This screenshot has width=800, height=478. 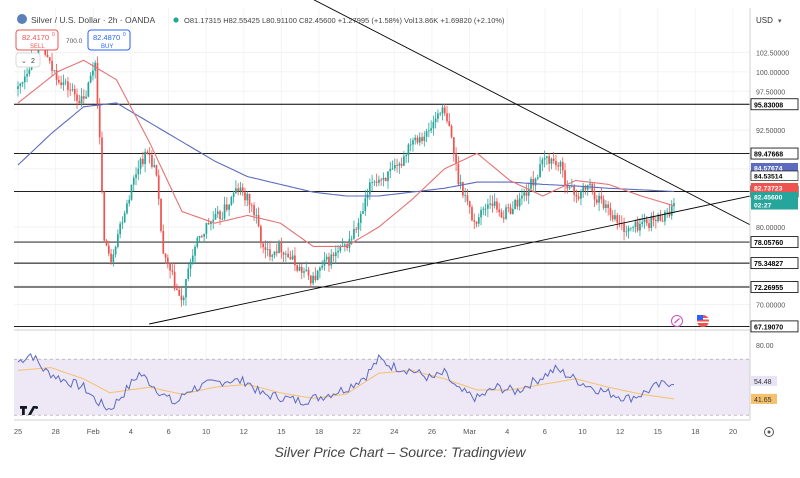 What do you see at coordinates (93, 431) in the screenshot?
I see `time-tick-label: Feb` at bounding box center [93, 431].